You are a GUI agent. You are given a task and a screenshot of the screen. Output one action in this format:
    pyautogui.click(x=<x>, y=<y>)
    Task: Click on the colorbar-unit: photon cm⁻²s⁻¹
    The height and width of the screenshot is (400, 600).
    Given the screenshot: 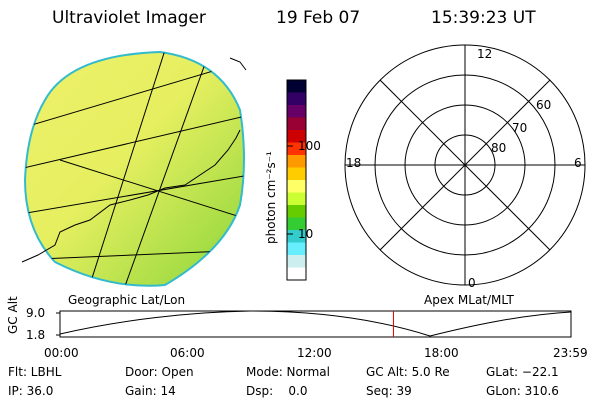 What is the action you would take?
    pyautogui.click(x=271, y=197)
    